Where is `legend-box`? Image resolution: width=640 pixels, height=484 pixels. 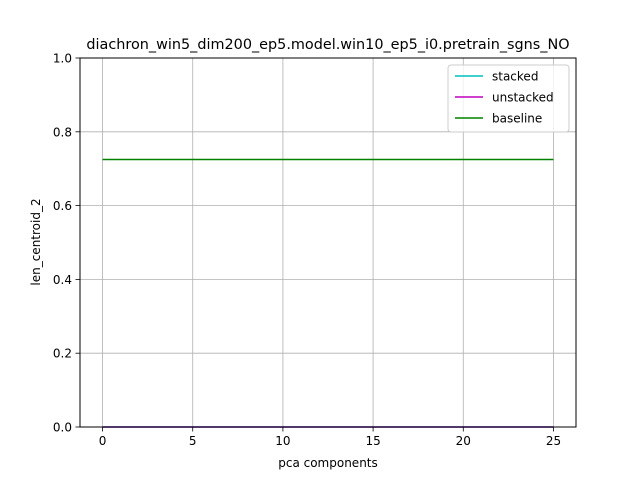 legend-box is located at coordinates (508, 98).